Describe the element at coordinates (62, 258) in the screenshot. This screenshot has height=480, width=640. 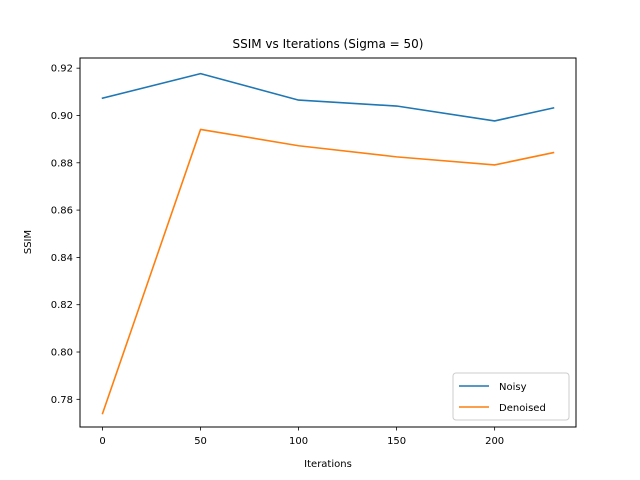
I see `y-tick-label: 0.84` at that location.